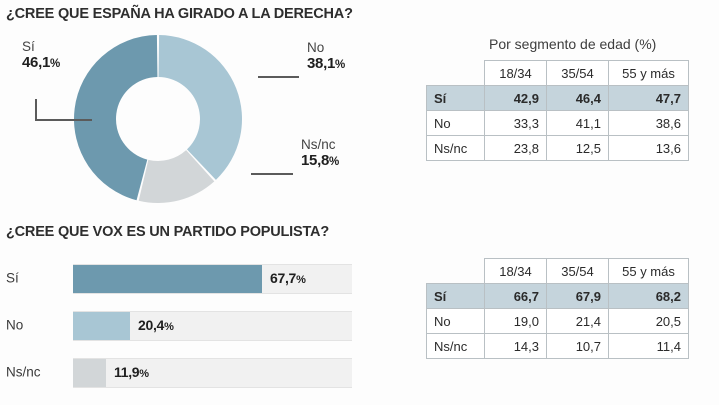 Image resolution: width=719 pixels, height=405 pixels. Describe the element at coordinates (648, 98) in the screenshot. I see `table-1-cell-0-2: 47,7` at that location.